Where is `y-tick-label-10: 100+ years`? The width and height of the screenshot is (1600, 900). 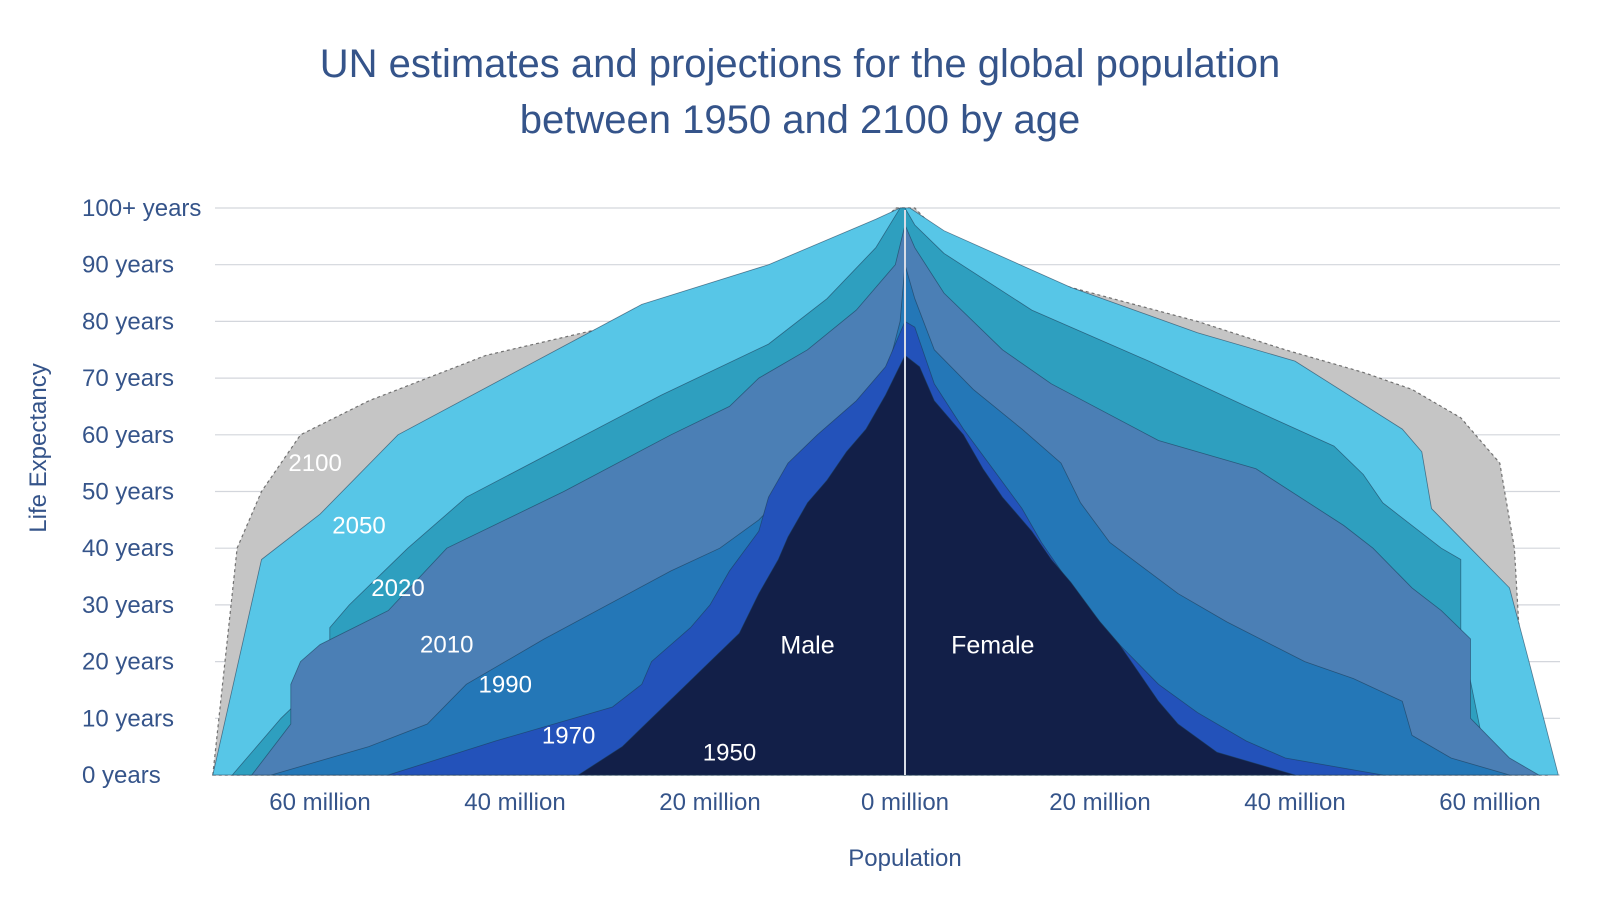 y-tick-label-10: 100+ years is located at coordinates (141, 208).